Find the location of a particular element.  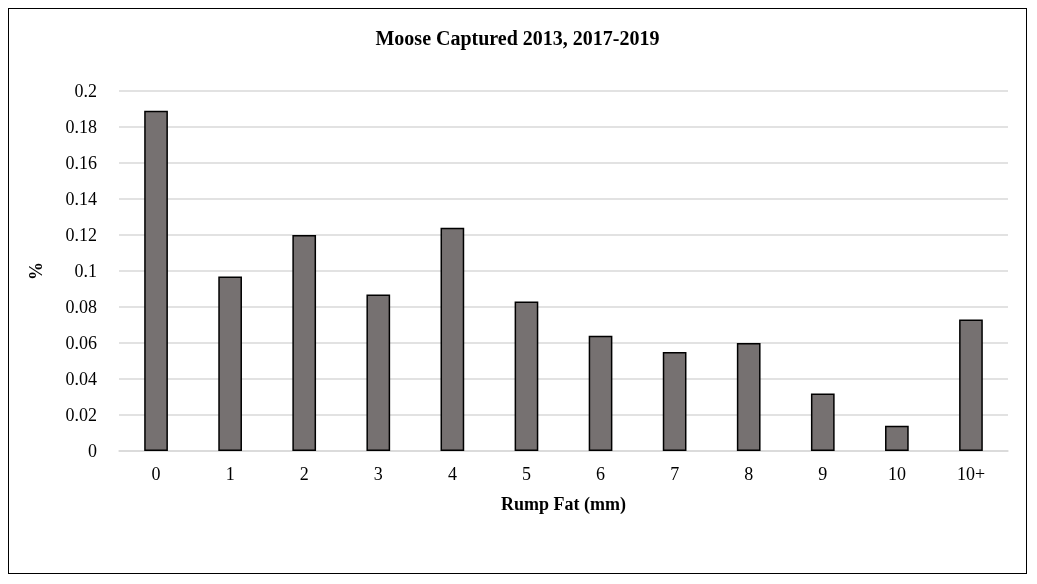

x-tick-label: 1 is located at coordinates (230, 474).